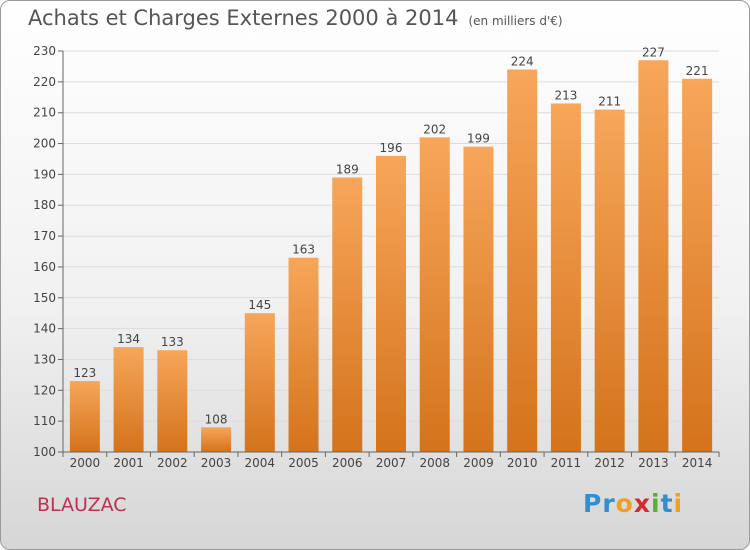 This screenshot has height=550, width=750. Describe the element at coordinates (522, 62) in the screenshot. I see `data-label: 224` at that location.